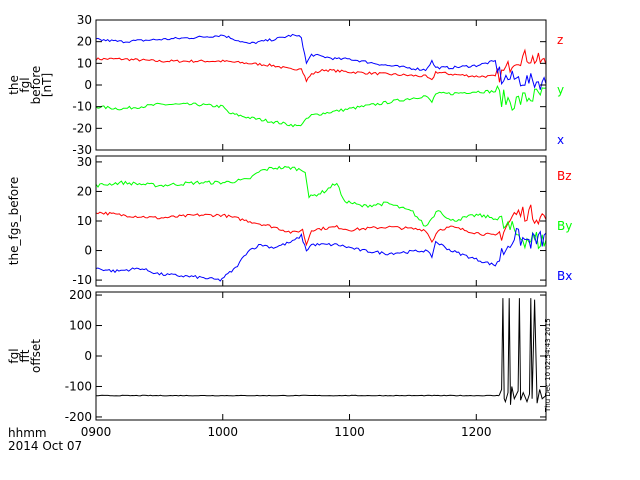 Image resolution: width=640 pixels, height=480 pixels. I want to click on y-axis-label: the, so click(14, 85).